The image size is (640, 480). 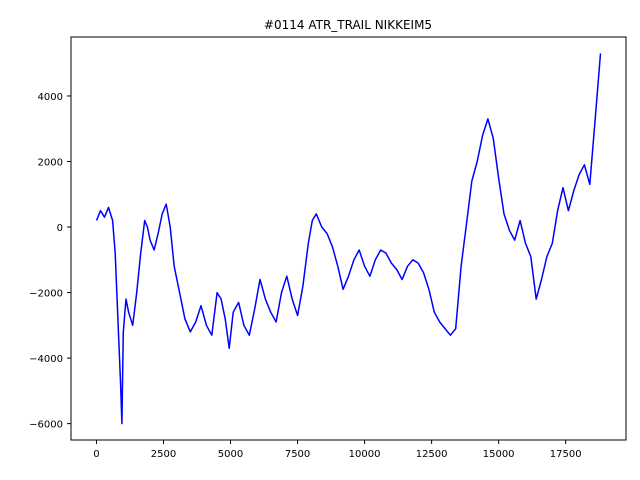 What do you see at coordinates (297, 454) in the screenshot?
I see `x-tick-label: 7500` at bounding box center [297, 454].